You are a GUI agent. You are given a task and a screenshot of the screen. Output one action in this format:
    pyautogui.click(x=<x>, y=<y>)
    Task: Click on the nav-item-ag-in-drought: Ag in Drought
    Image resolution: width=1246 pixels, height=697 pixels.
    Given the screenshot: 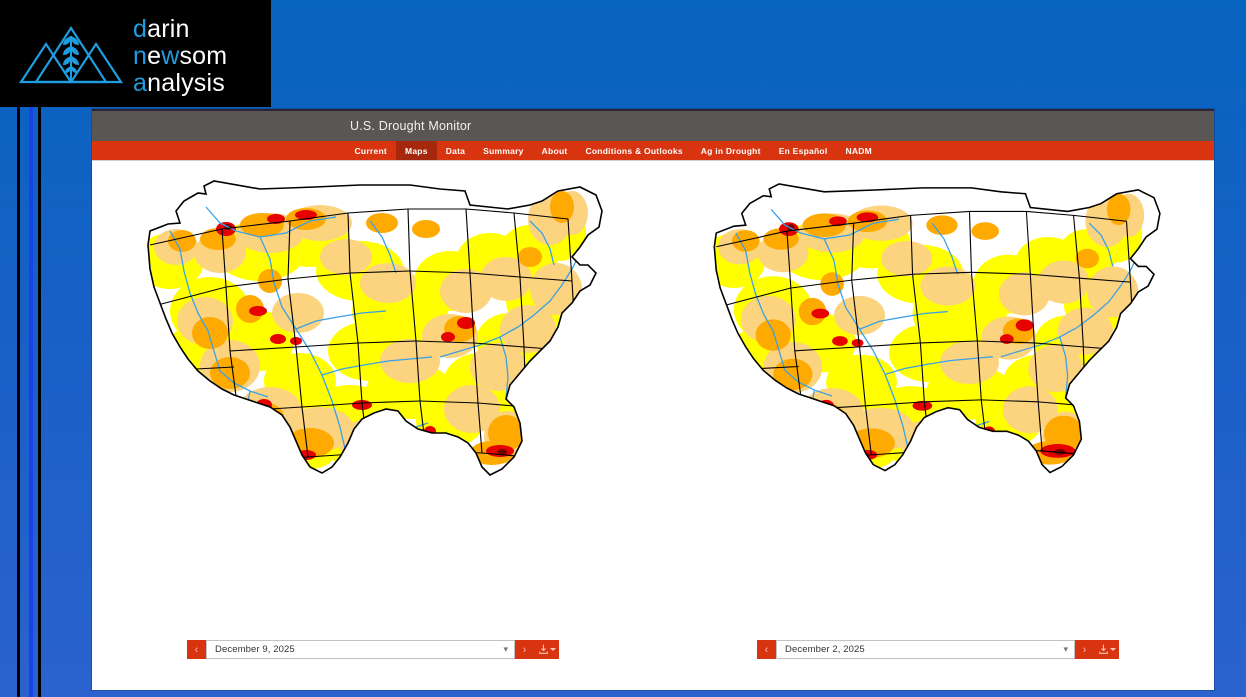 What is the action you would take?
    pyautogui.click(x=730, y=150)
    